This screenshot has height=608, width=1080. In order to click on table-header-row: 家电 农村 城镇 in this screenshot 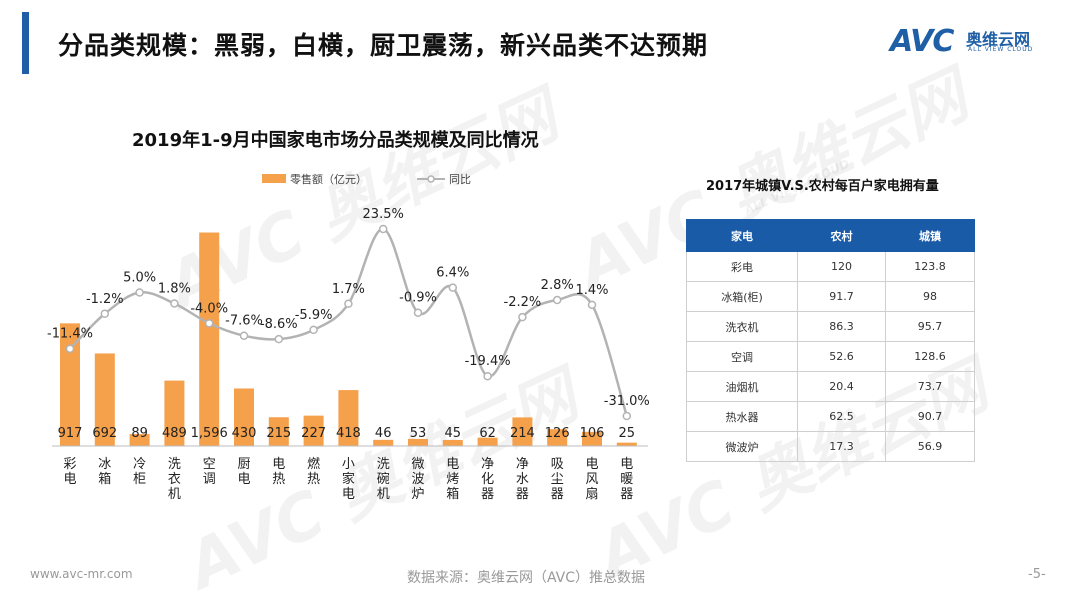, I will do `click(830, 235)`.